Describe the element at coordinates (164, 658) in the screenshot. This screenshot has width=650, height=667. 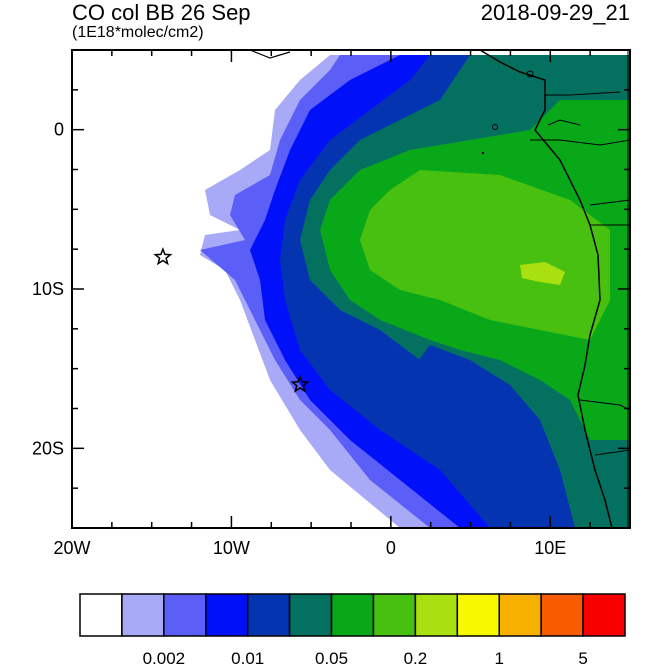
I see `colorbar-label: 0.002` at that location.